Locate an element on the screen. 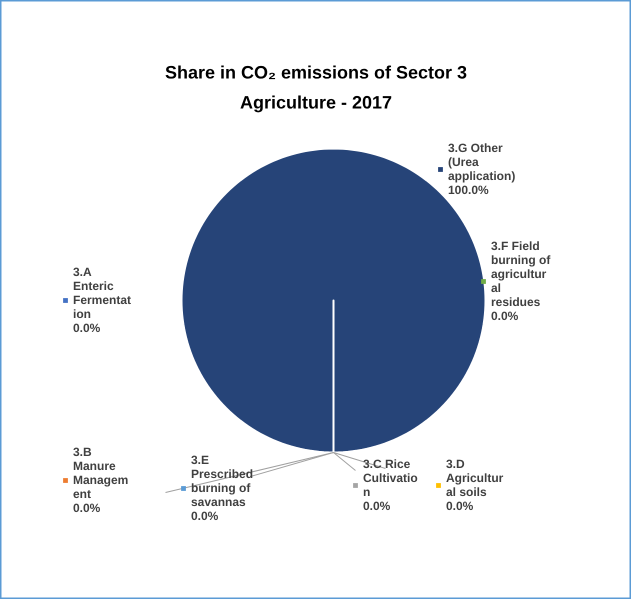  legend-label: 3.B Manure Management is located at coordinates (100, 472).